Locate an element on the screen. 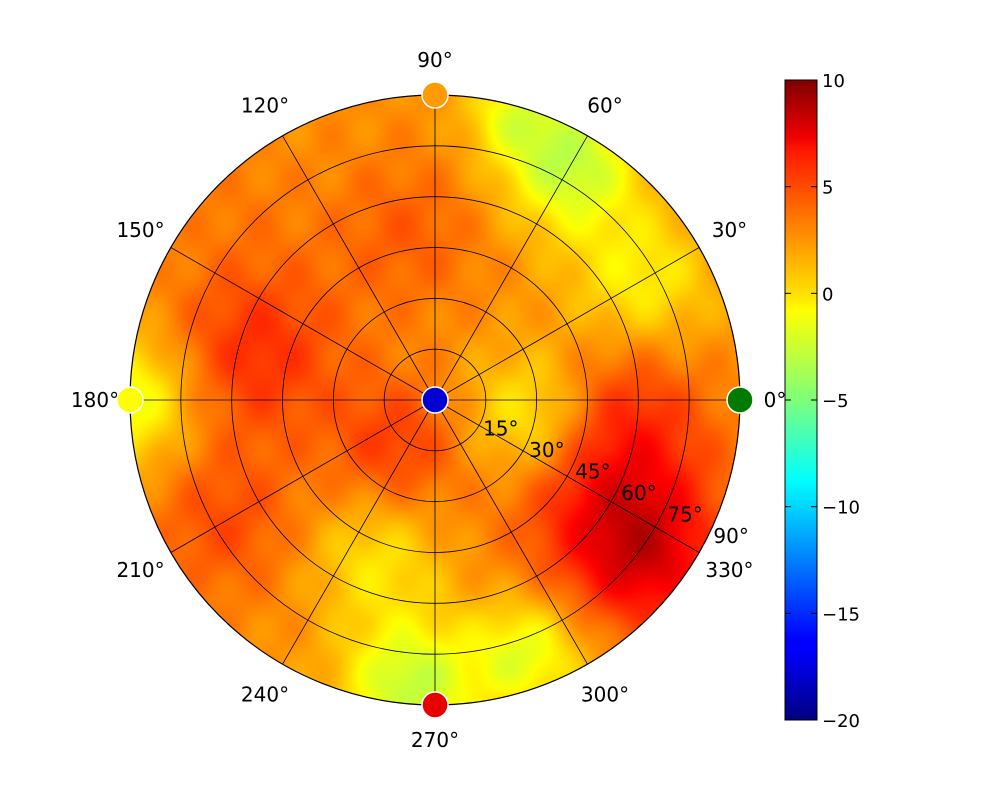  colorbar-tick-label: 0 is located at coordinates (827, 294).